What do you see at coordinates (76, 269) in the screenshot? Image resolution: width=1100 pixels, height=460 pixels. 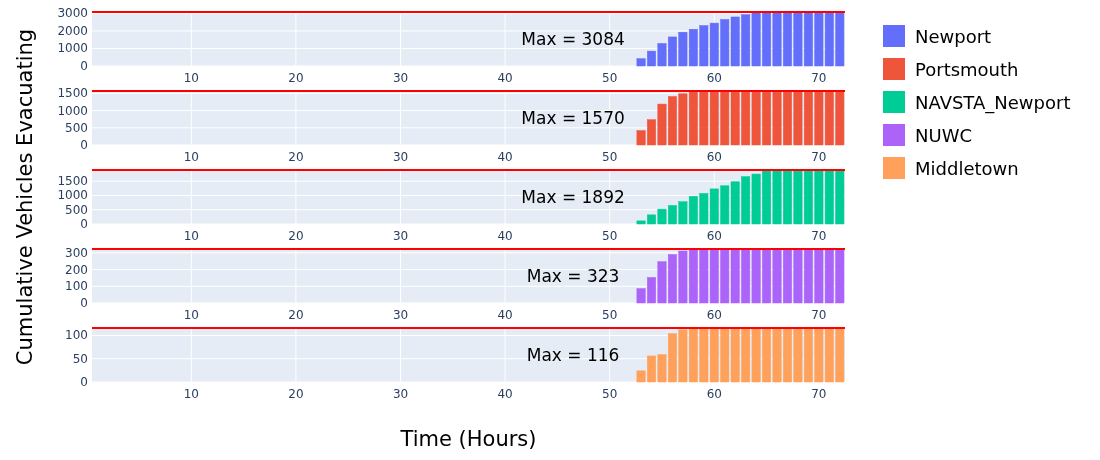 I see `y-tick-label: 200` at bounding box center [76, 269].